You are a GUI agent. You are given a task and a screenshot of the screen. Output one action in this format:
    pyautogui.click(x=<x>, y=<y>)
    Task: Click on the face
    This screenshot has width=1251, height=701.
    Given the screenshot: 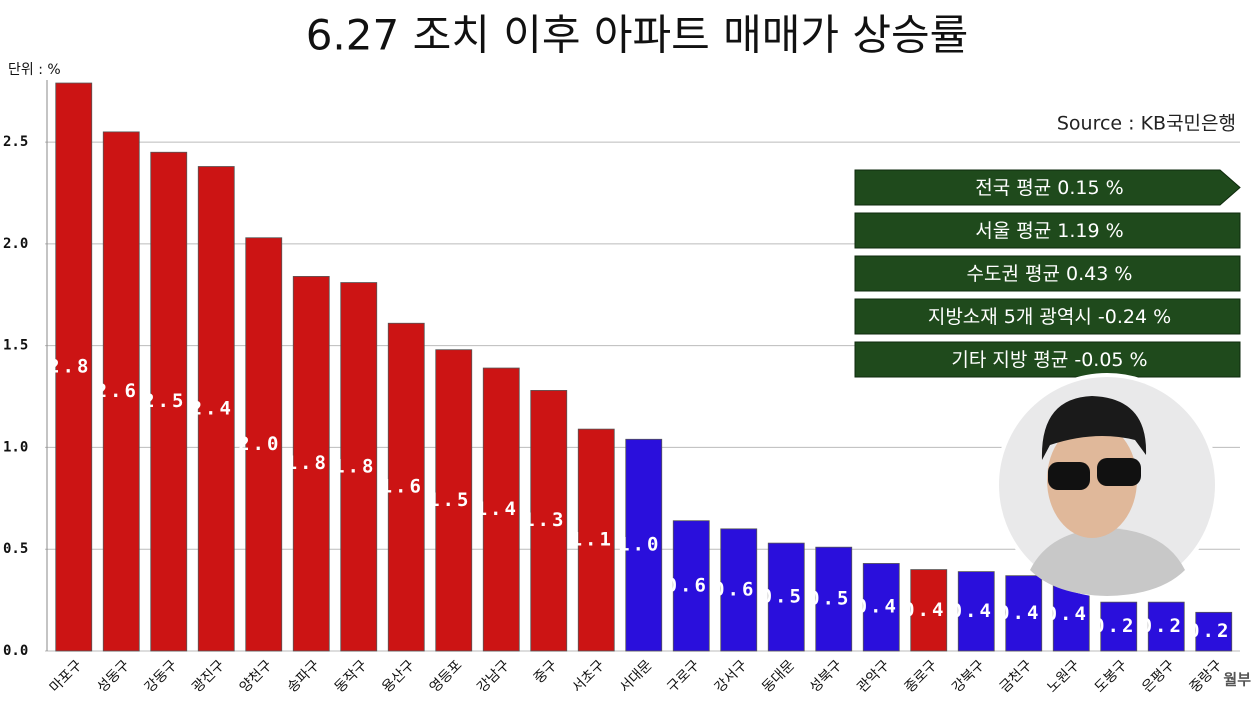 What is the action you would take?
    pyautogui.click(x=1092, y=480)
    